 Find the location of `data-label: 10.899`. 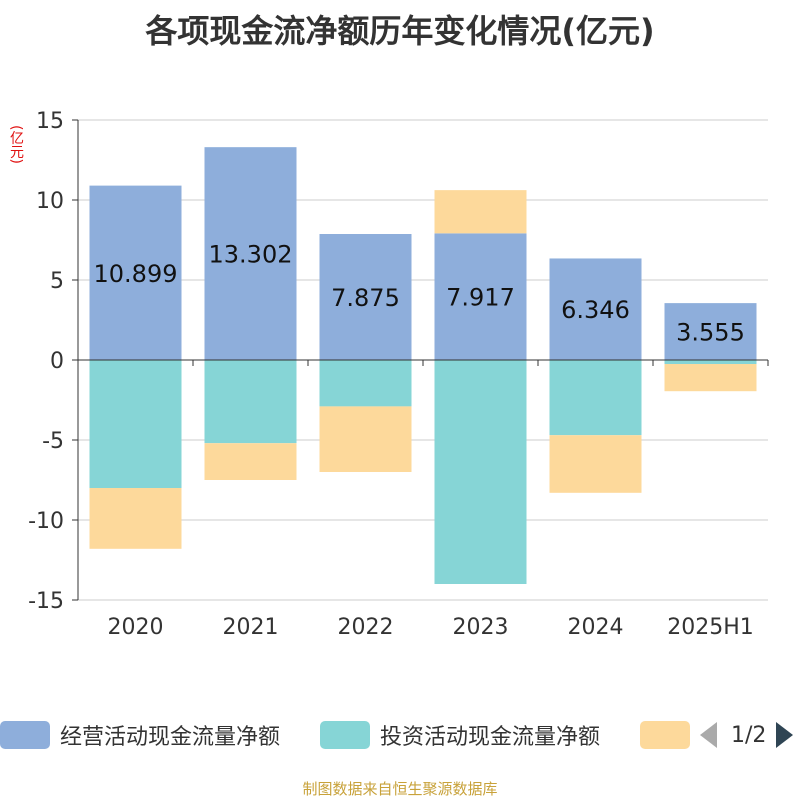

data-label: 10.899 is located at coordinates (136, 274).